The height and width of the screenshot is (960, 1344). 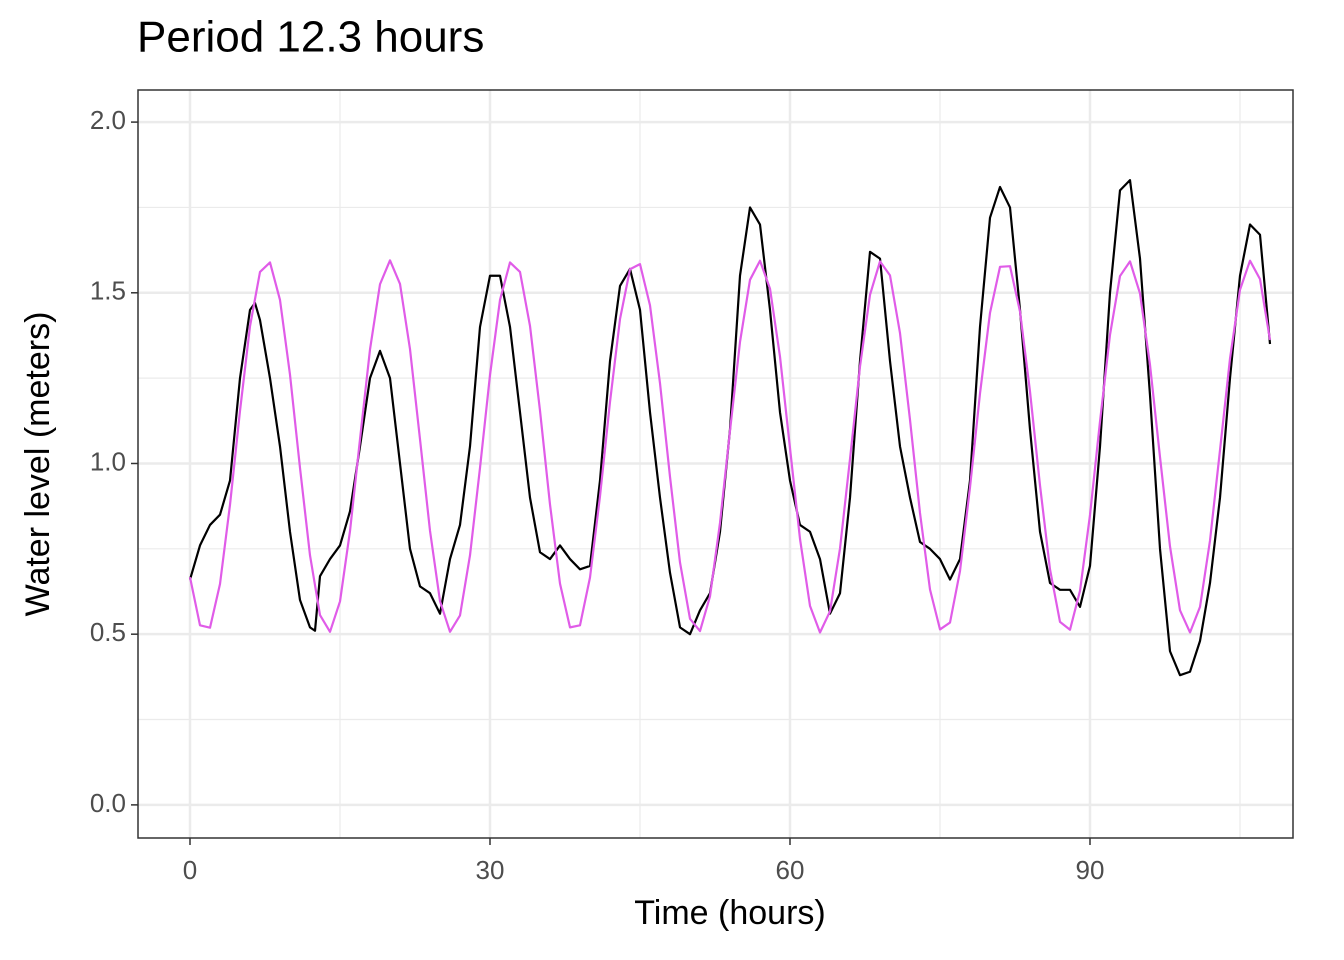 What do you see at coordinates (1090, 870) in the screenshot?
I see `x-tick-label: 90` at bounding box center [1090, 870].